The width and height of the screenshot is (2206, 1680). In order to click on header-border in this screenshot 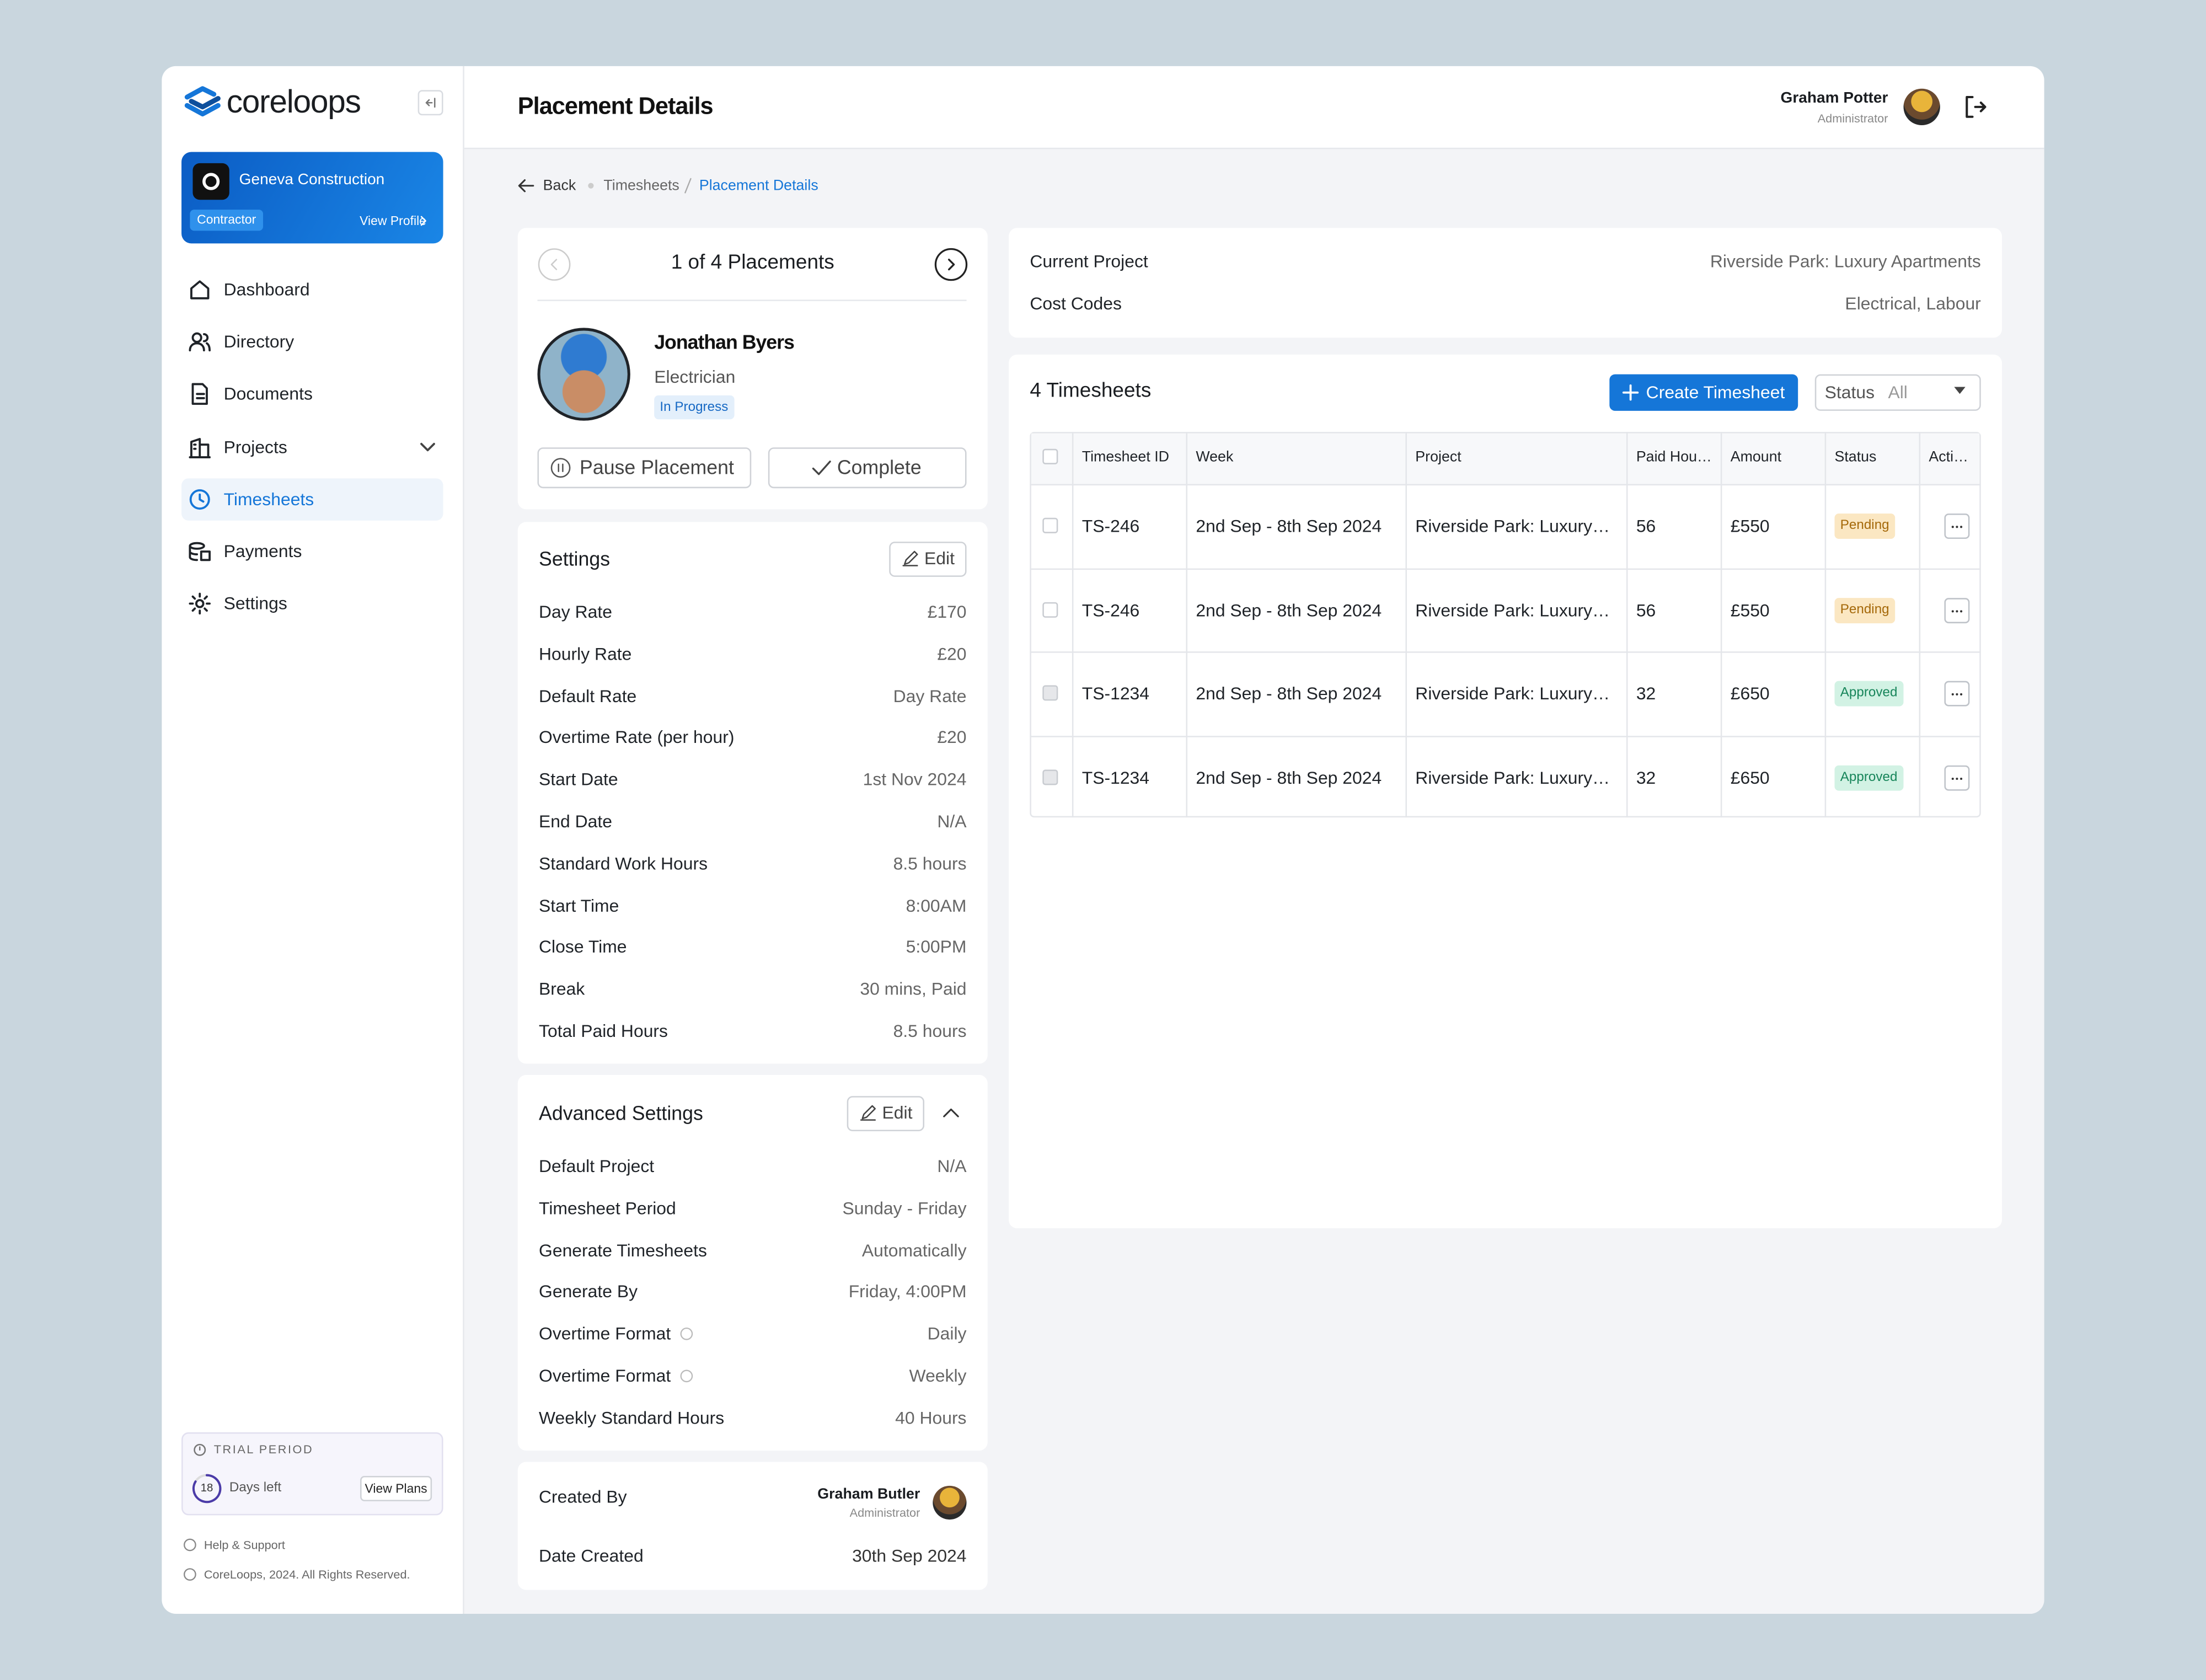, I will do `click(1254, 148)`.